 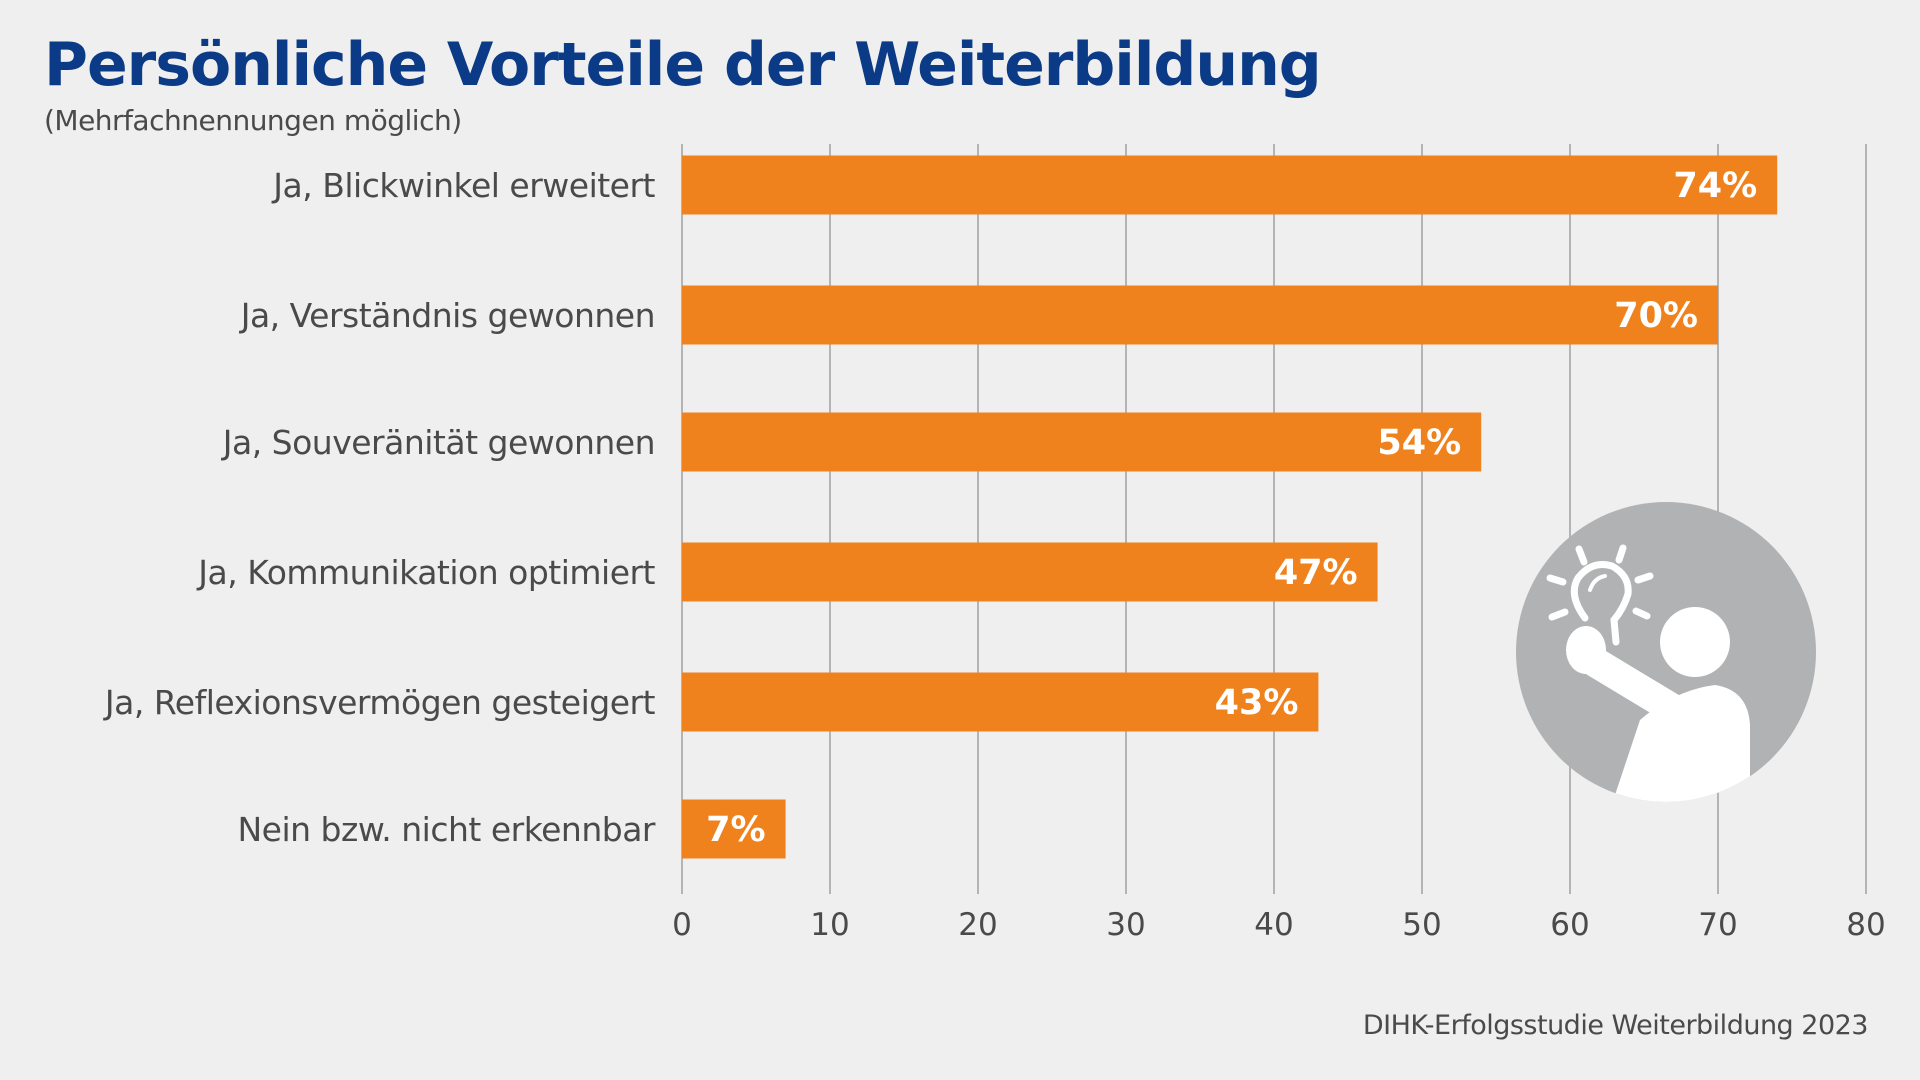 I want to click on data-label: 54%, so click(x=1419, y=443).